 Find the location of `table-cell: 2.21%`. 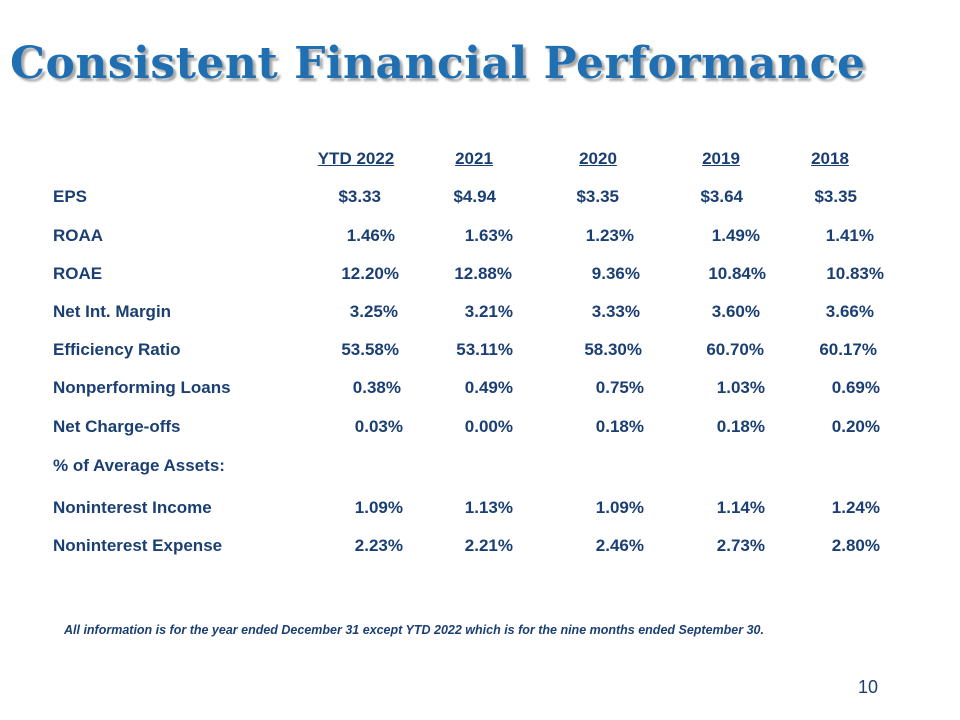

table-cell: 2.21% is located at coordinates (488, 545).